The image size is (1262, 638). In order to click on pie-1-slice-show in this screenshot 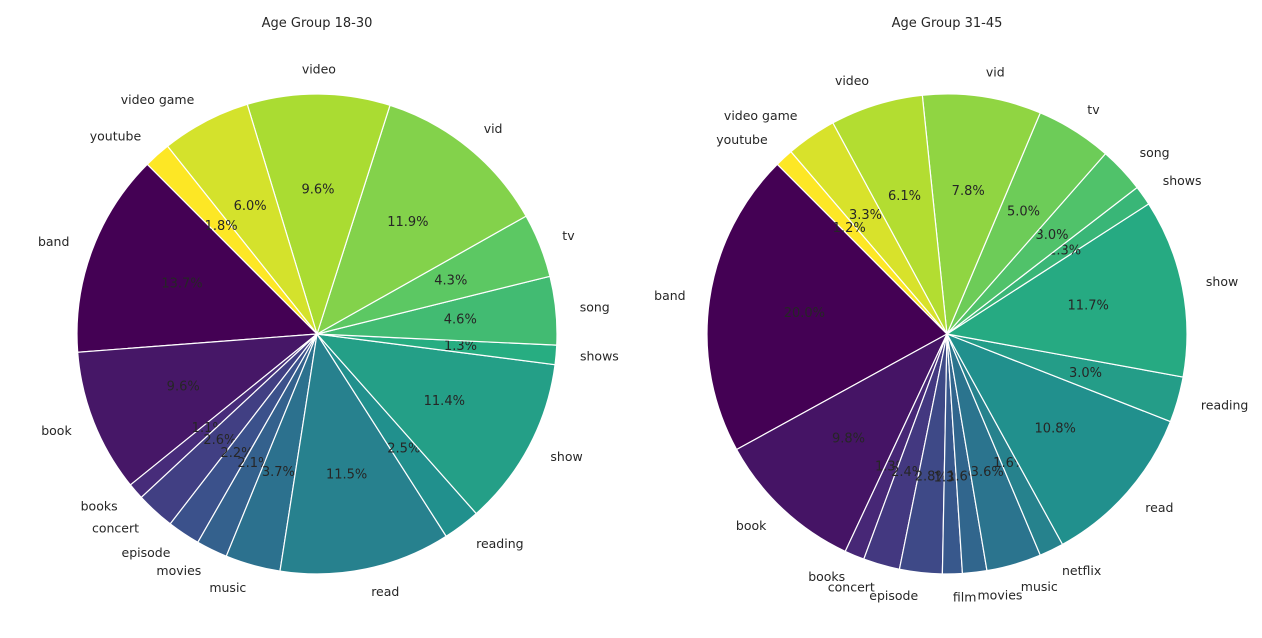, I will do `click(435, 424)`.